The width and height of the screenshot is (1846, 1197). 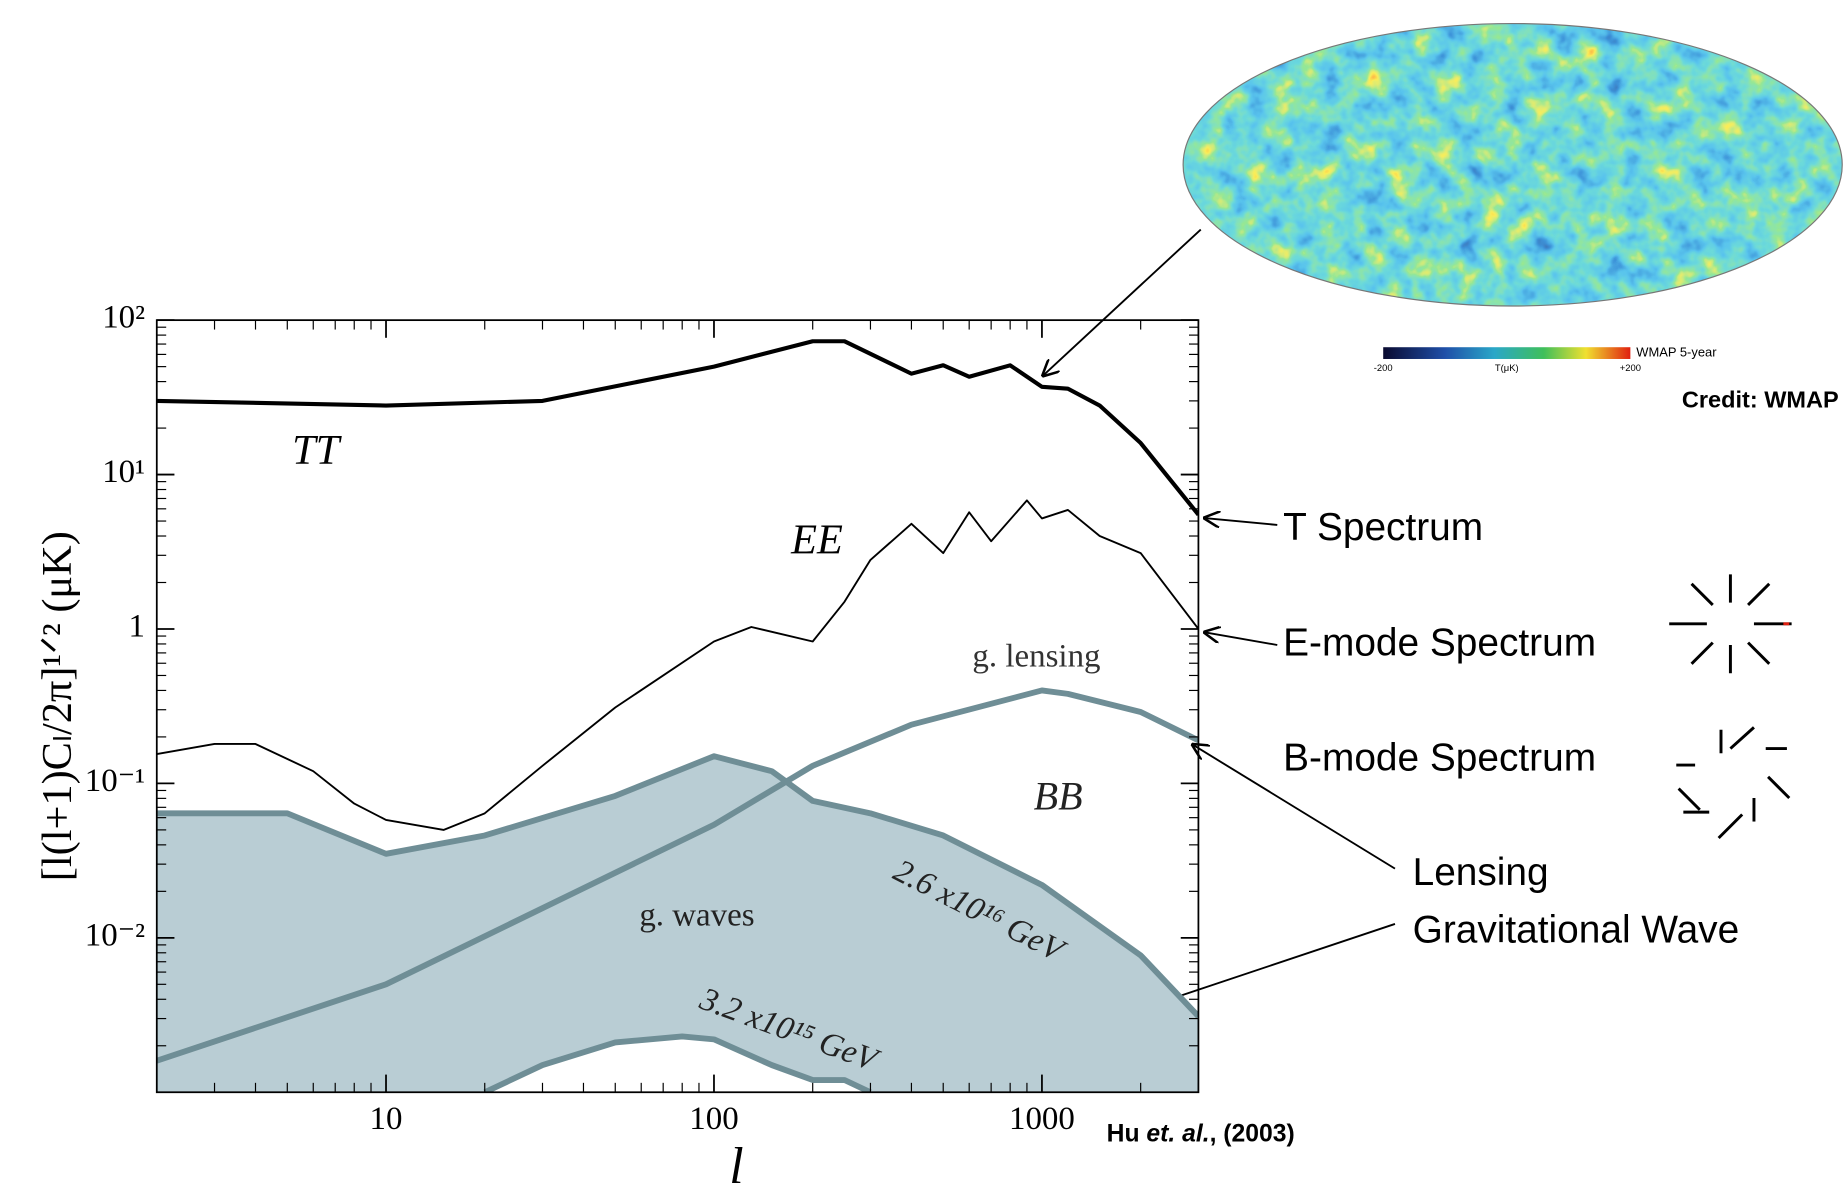 What do you see at coordinates (1481, 872) in the screenshot?
I see `spectrum-label: Lensing` at bounding box center [1481, 872].